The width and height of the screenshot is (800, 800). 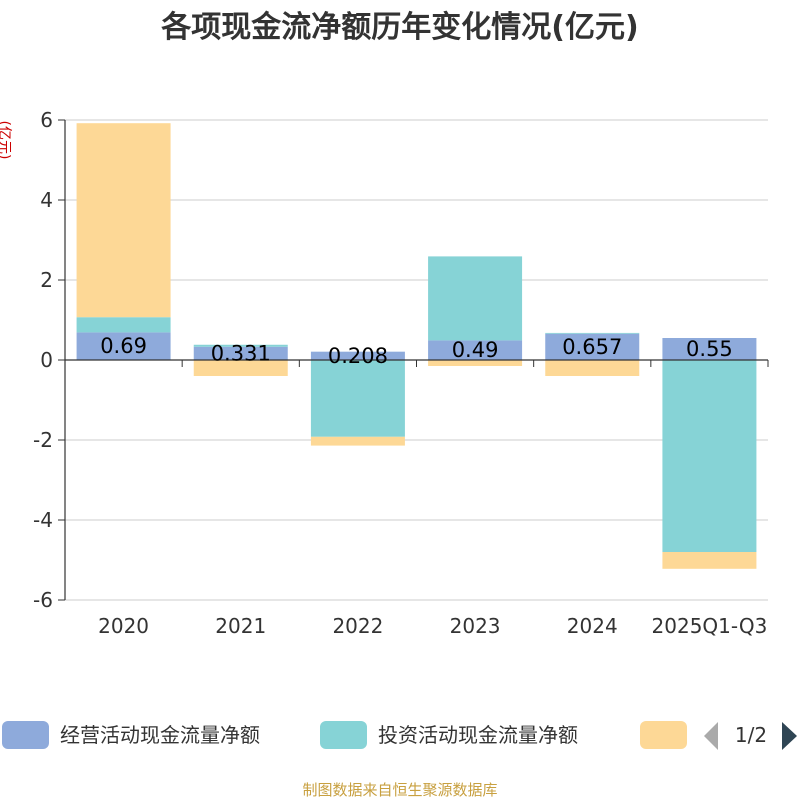 What do you see at coordinates (399, 790) in the screenshot?
I see `data-source-note: 制图数据来自恒生聚源数据库` at bounding box center [399, 790].